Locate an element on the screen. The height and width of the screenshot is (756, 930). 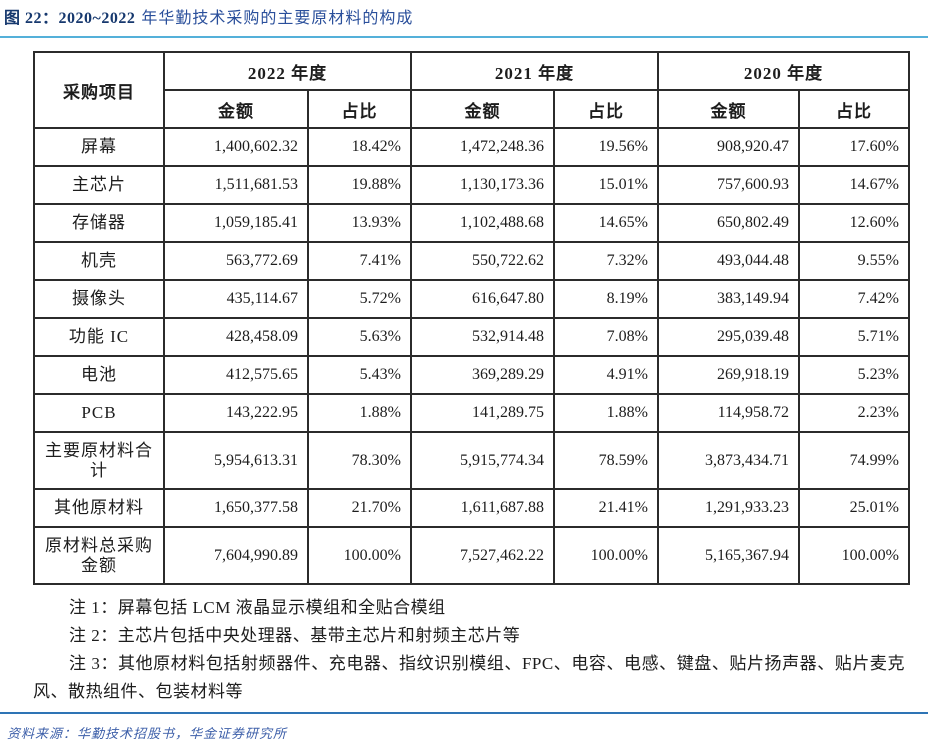
header-row-measures: 金额 占比 金额 占比 金额 占比 is located at coordinates (472, 109).